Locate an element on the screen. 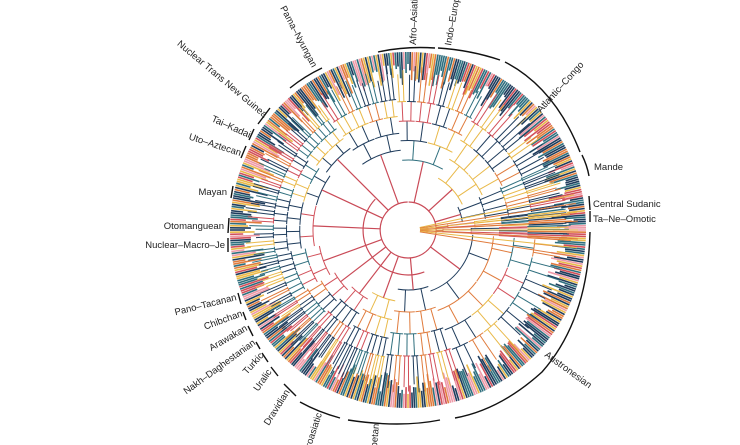  bracket-central-sudanic is located at coordinates (589, 203).